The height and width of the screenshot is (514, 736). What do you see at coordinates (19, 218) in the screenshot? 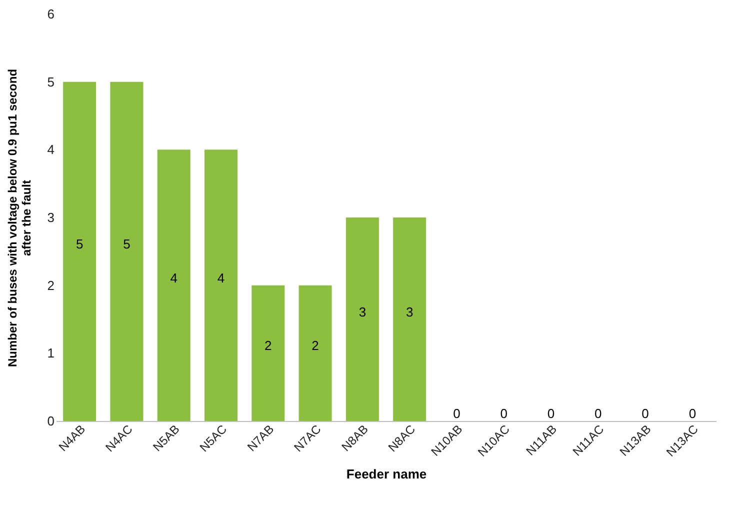
I see `y-axis-title: Number of buses with voltage below 0.9 pu1 second after the fault` at bounding box center [19, 218].